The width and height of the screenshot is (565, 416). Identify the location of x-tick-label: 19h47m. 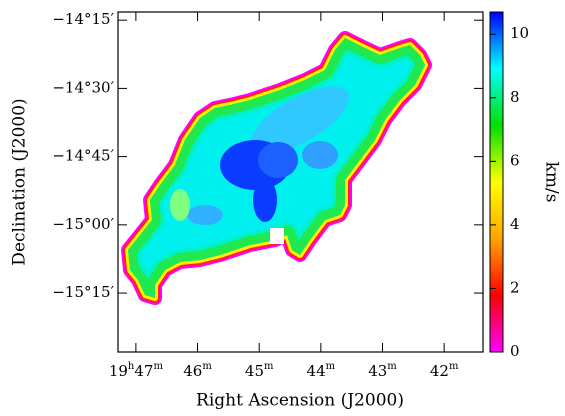
(136, 370).